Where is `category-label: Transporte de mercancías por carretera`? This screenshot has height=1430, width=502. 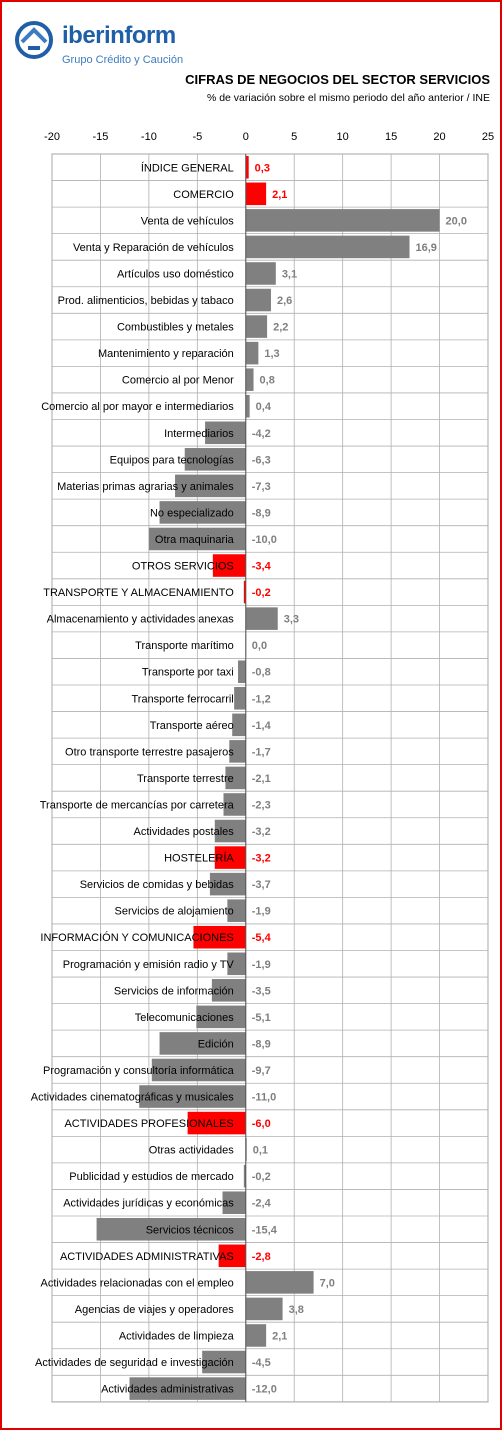 category-label: Transporte de mercancías por carretera is located at coordinates (137, 805).